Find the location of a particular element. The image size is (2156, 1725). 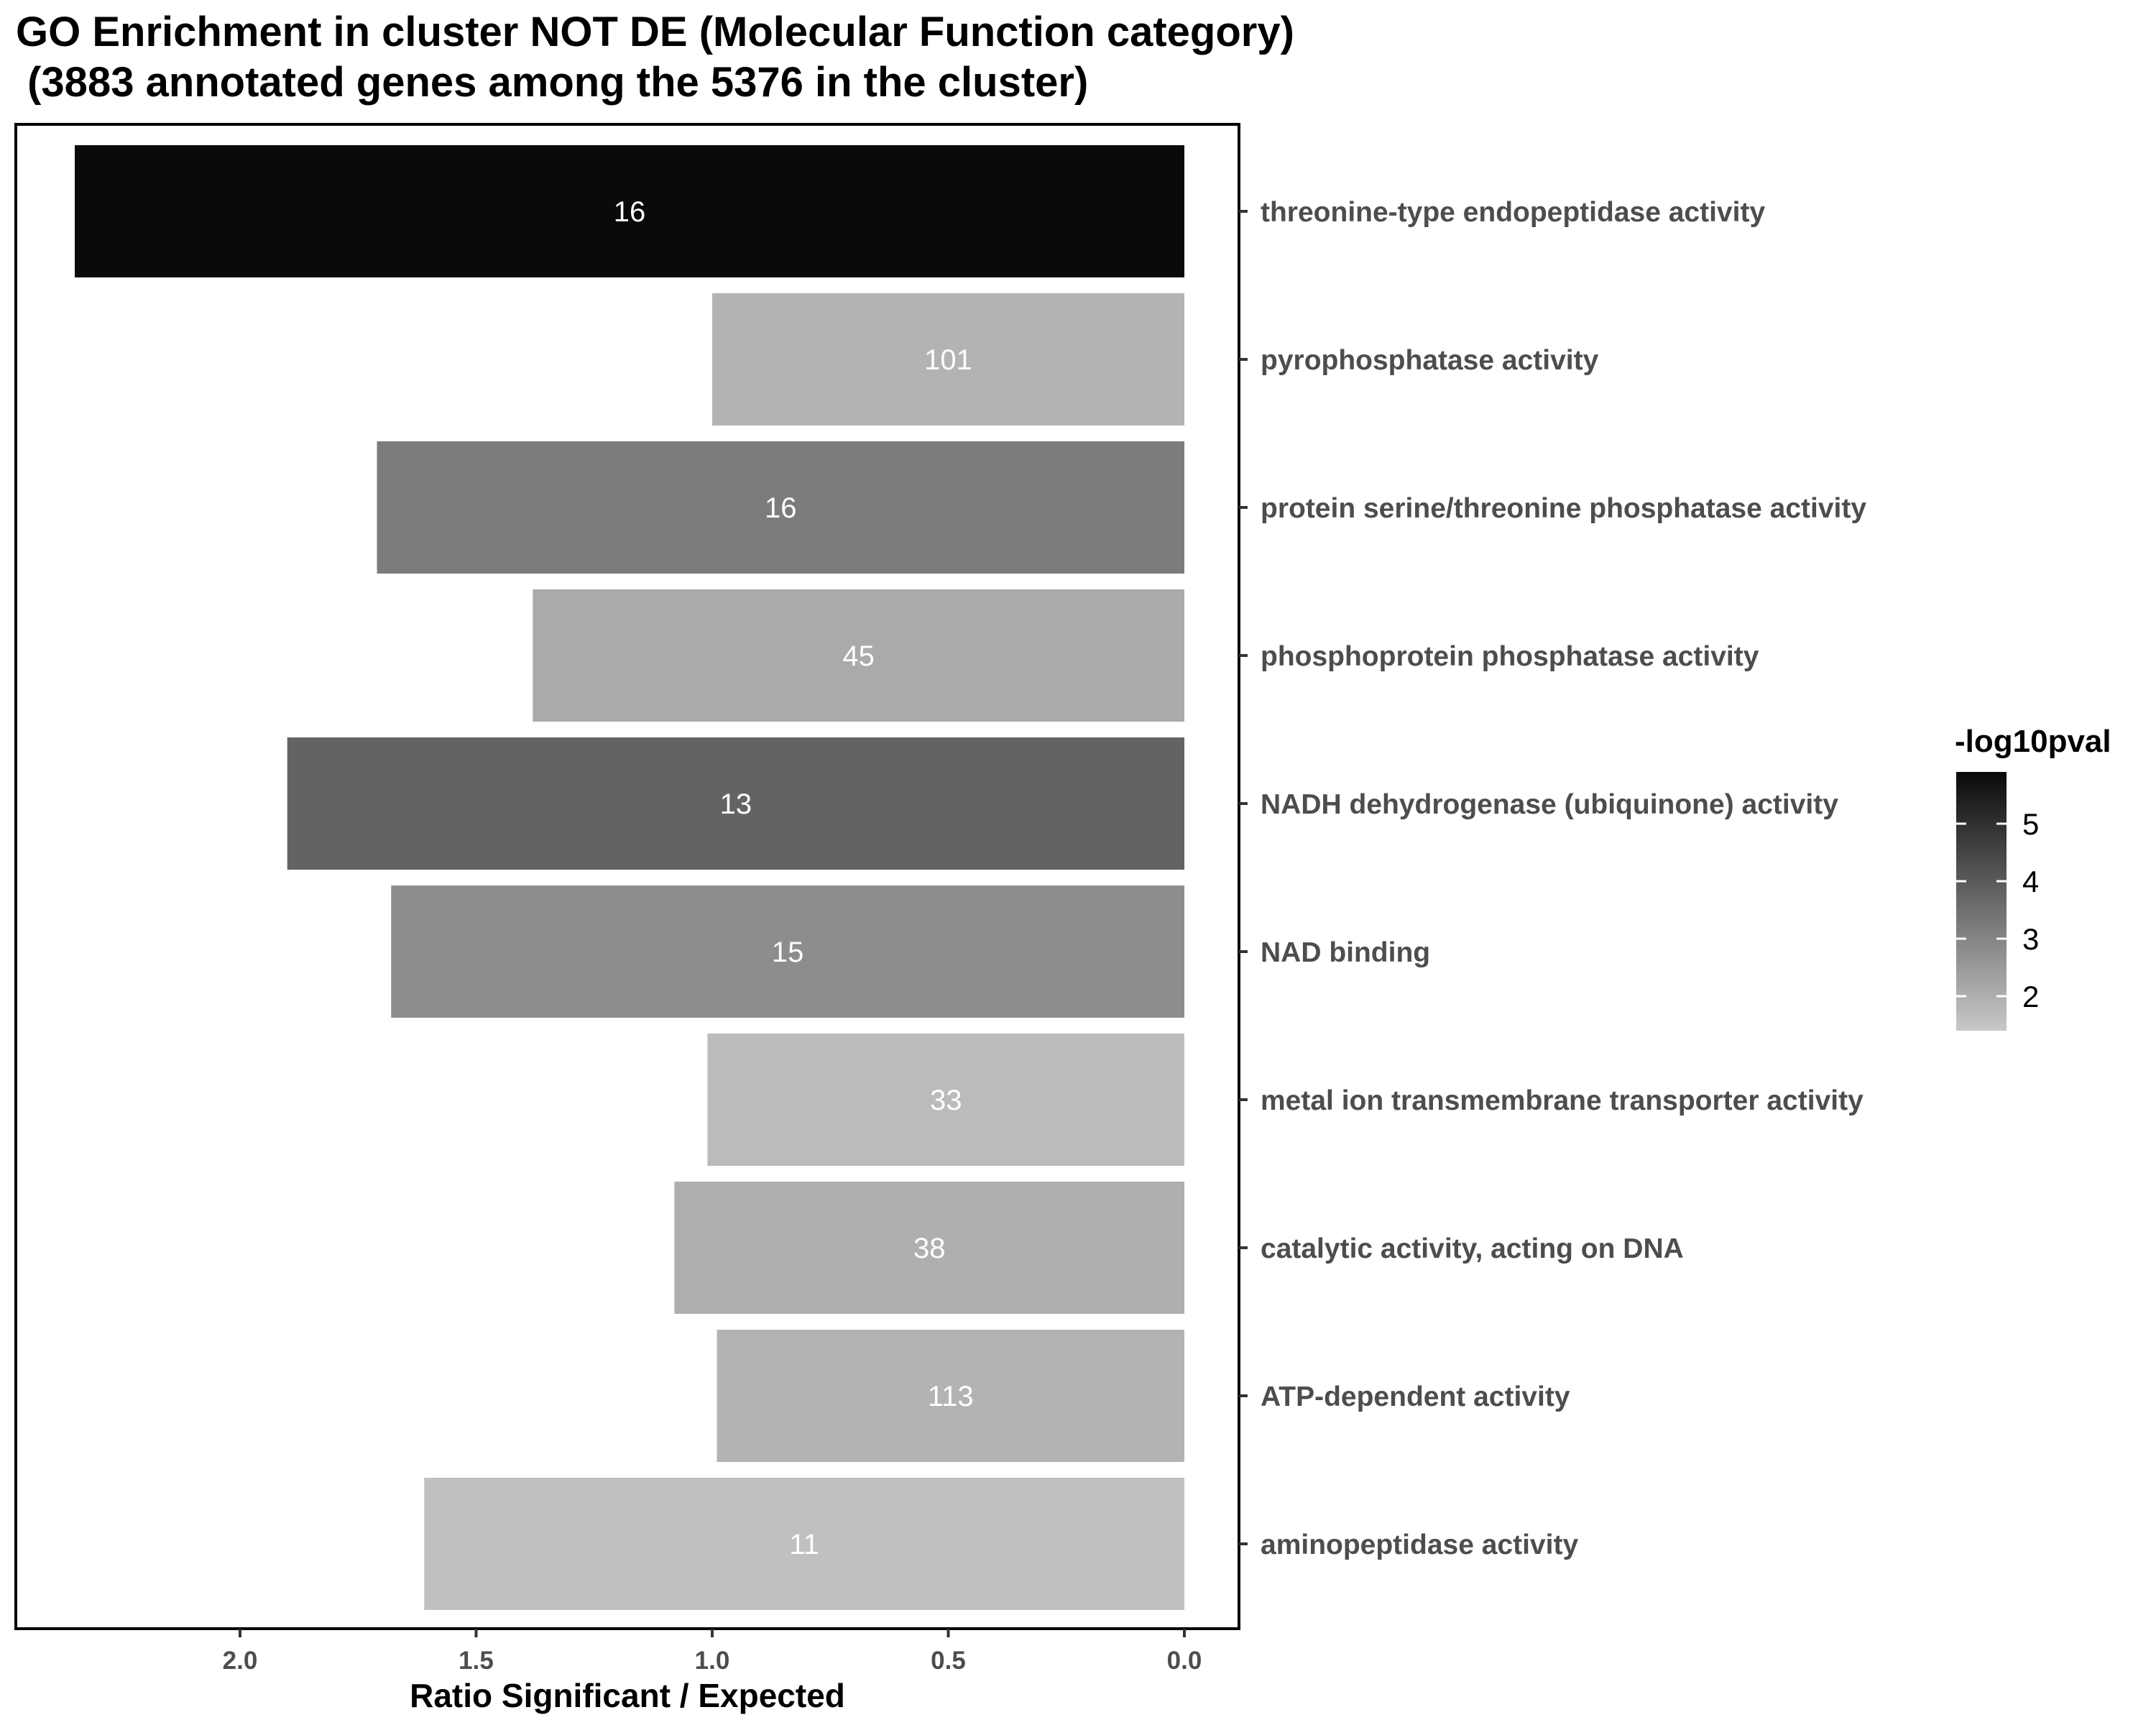

bar-data-label: 11 is located at coordinates (804, 1544).